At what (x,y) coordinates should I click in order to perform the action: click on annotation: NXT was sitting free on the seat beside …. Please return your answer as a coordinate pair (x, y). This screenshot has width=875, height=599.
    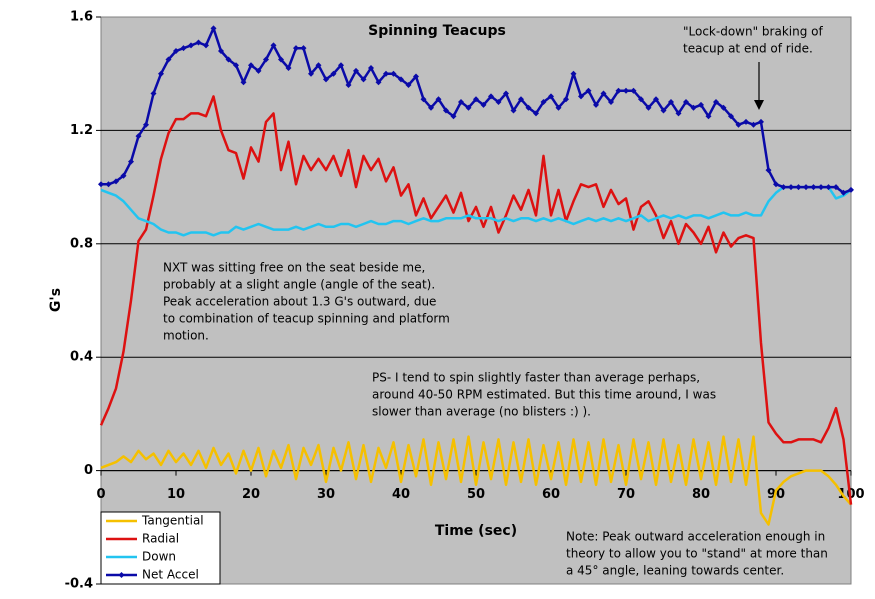
    Looking at the image, I should click on (294, 268).